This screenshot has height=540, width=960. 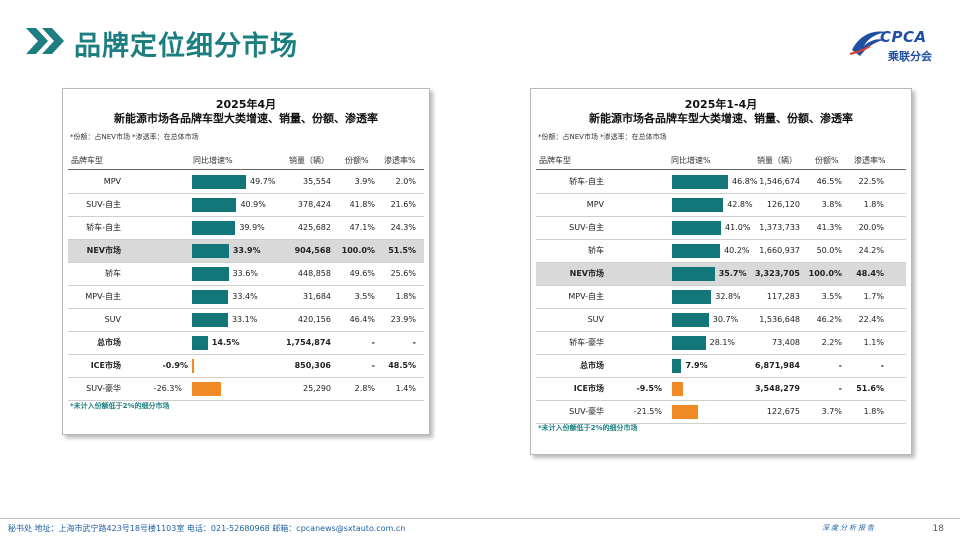 What do you see at coordinates (246, 297) in the screenshot?
I see `table-row: MPV-自主 33.4% 31,684 3.5% 1.8%` at bounding box center [246, 297].